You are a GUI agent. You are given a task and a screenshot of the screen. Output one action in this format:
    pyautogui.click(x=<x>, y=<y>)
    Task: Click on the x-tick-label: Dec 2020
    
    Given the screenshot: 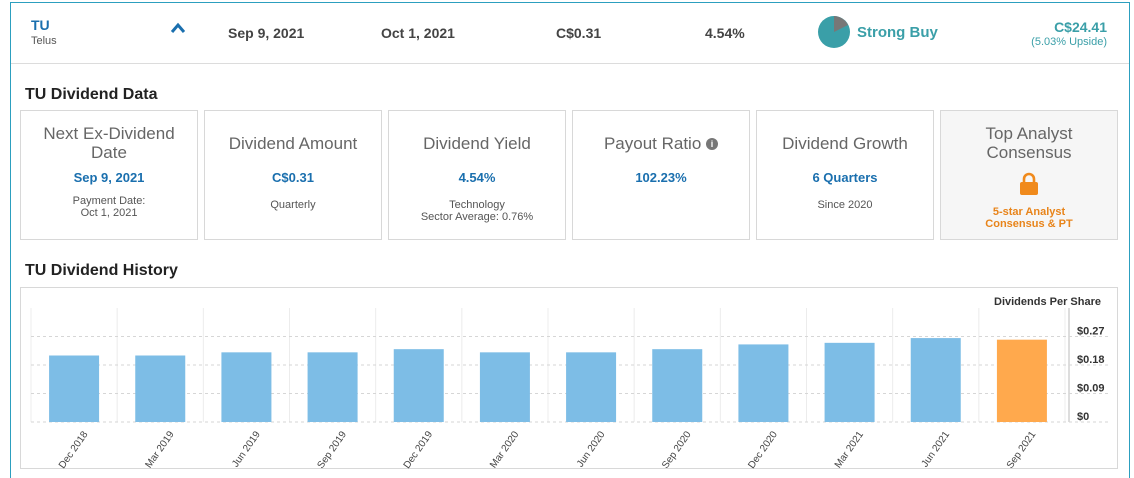 What is the action you would take?
    pyautogui.click(x=763, y=449)
    